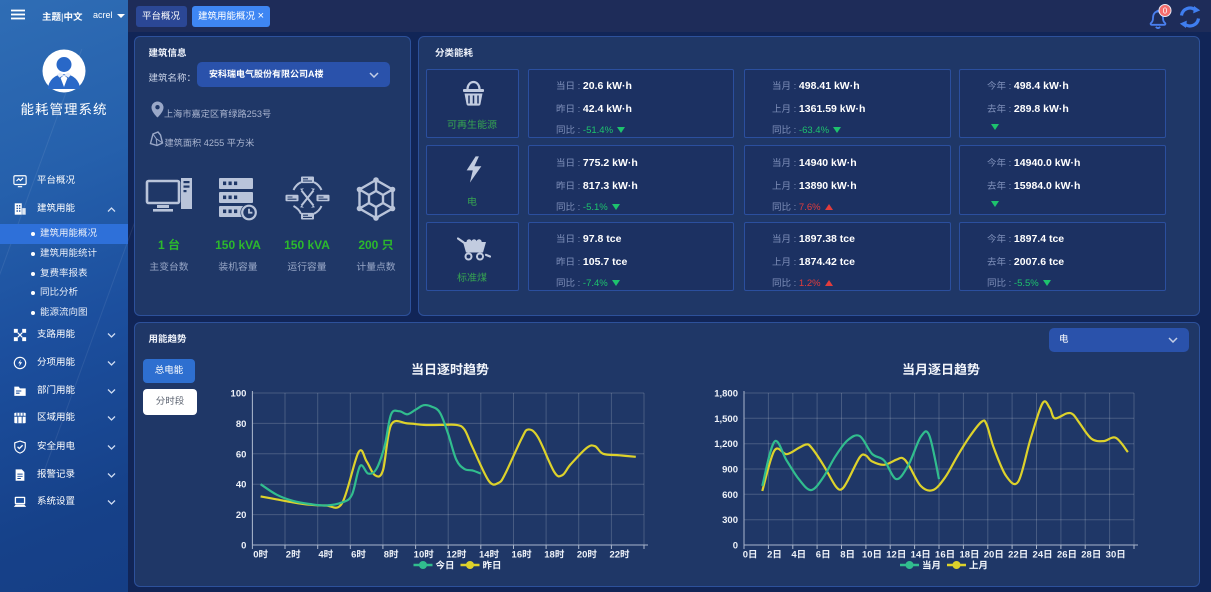 This screenshot has width=1211, height=592. I want to click on svg-text: 20时, so click(587, 555).